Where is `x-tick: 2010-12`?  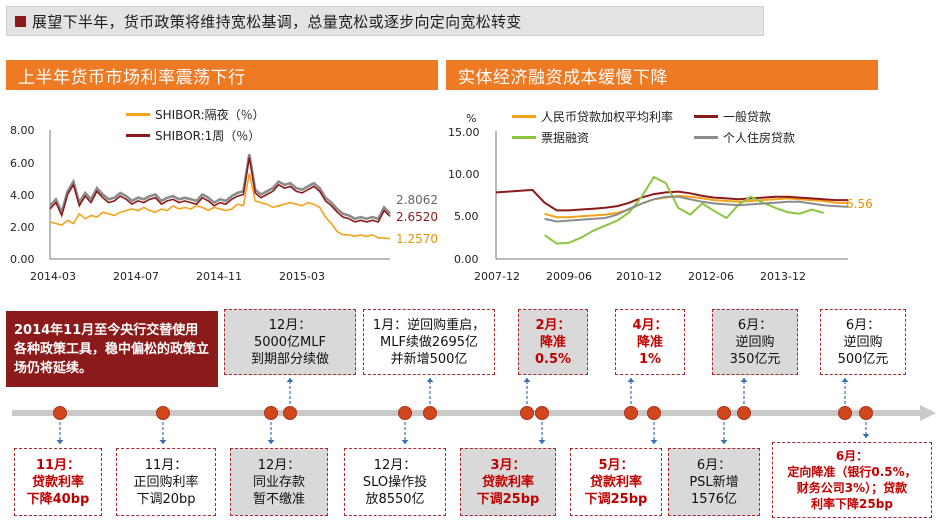
x-tick: 2010-12 is located at coordinates (639, 276).